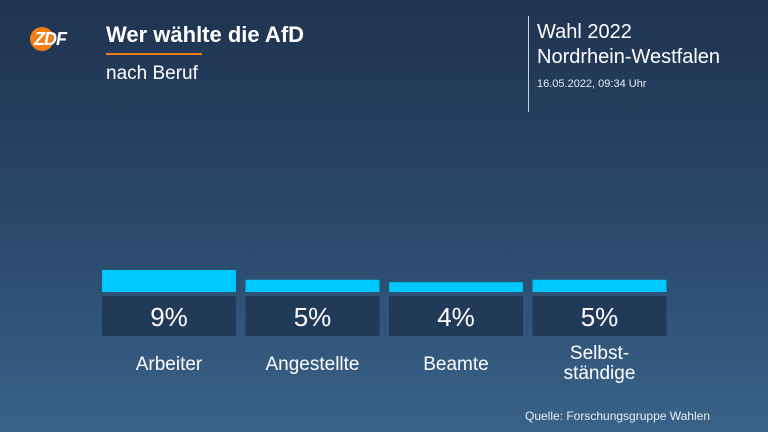 This screenshot has width=768, height=432. I want to click on chart-title: Wer wählte die AfD, so click(205, 34).